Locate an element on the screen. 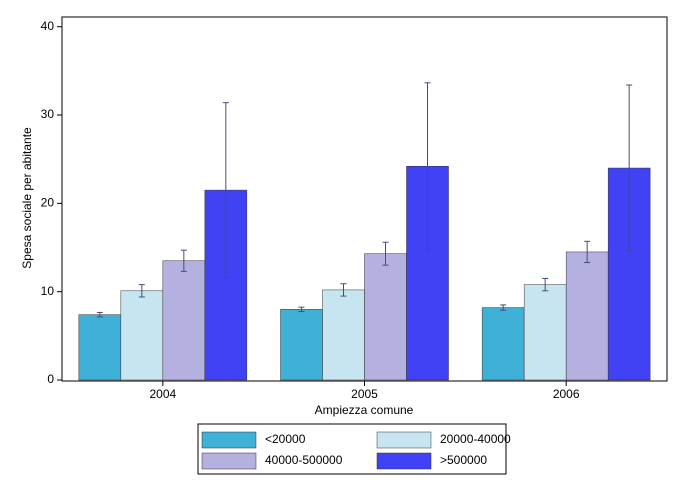 This screenshot has height=501, width=682. legend-label: 20000-40000 is located at coordinates (475, 439).